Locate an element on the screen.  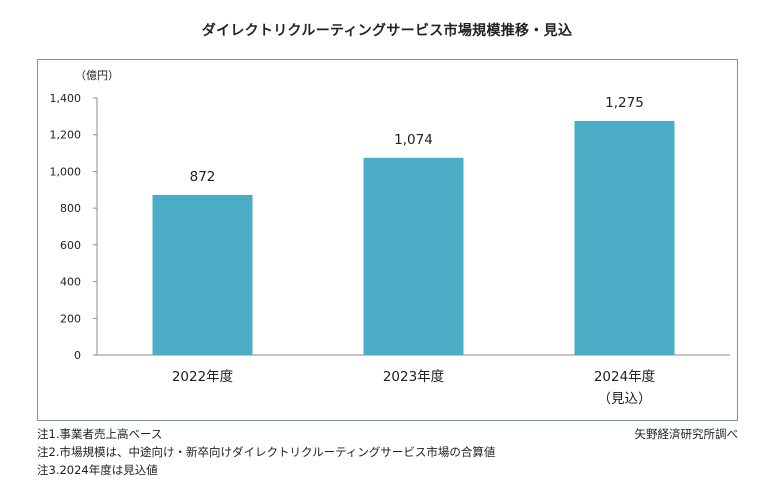
y-tick-label: 600 is located at coordinates (70, 245).